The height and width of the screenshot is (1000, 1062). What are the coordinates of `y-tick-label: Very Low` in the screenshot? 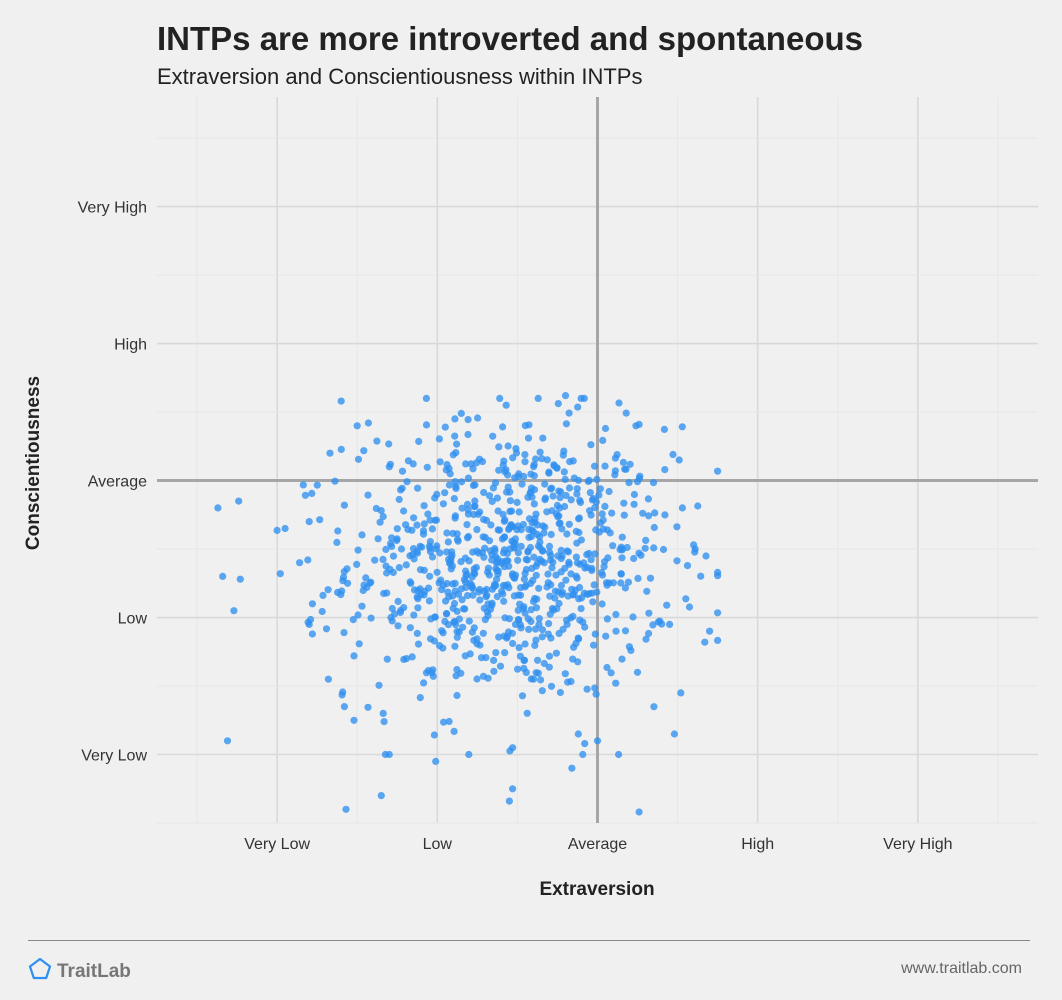 It's located at (114, 756).